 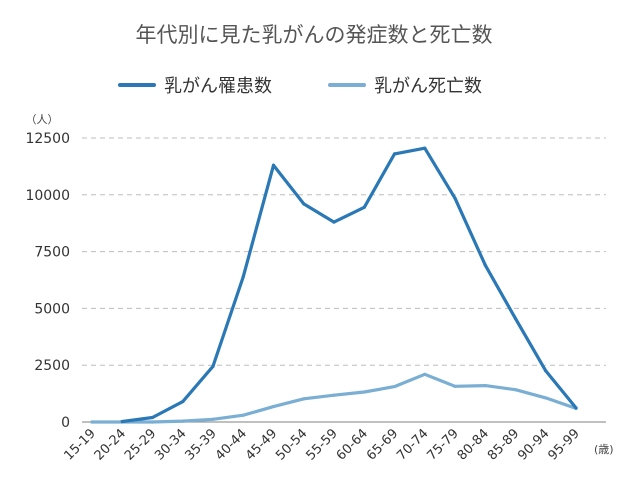 What do you see at coordinates (52, 253) in the screenshot?
I see `y-tick-label: 7500` at bounding box center [52, 253].